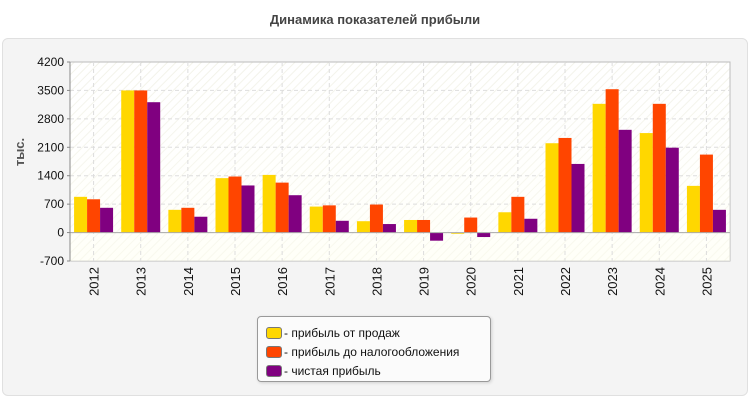 The width and height of the screenshot is (750, 400). What do you see at coordinates (107, 220) in the screenshot?
I see `bar-net-profit-2012` at bounding box center [107, 220].